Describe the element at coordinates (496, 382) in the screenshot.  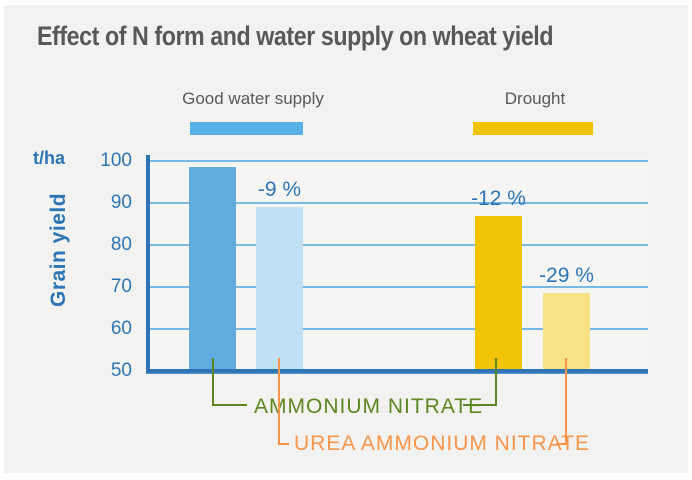
I see `connector-green-right-vertical` at that location.